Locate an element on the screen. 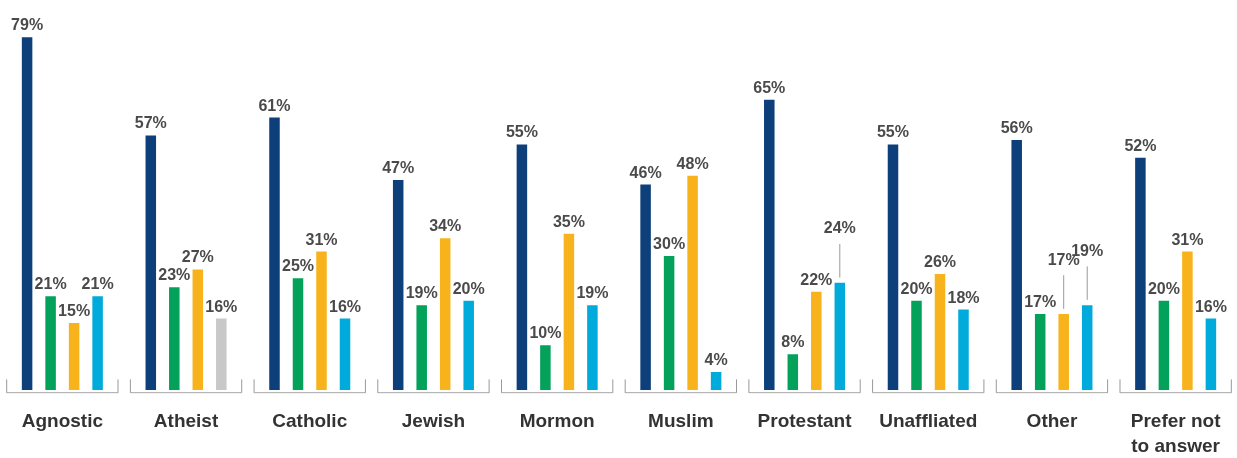 The height and width of the screenshot is (458, 1237). data-label: 56% is located at coordinates (1016, 127).